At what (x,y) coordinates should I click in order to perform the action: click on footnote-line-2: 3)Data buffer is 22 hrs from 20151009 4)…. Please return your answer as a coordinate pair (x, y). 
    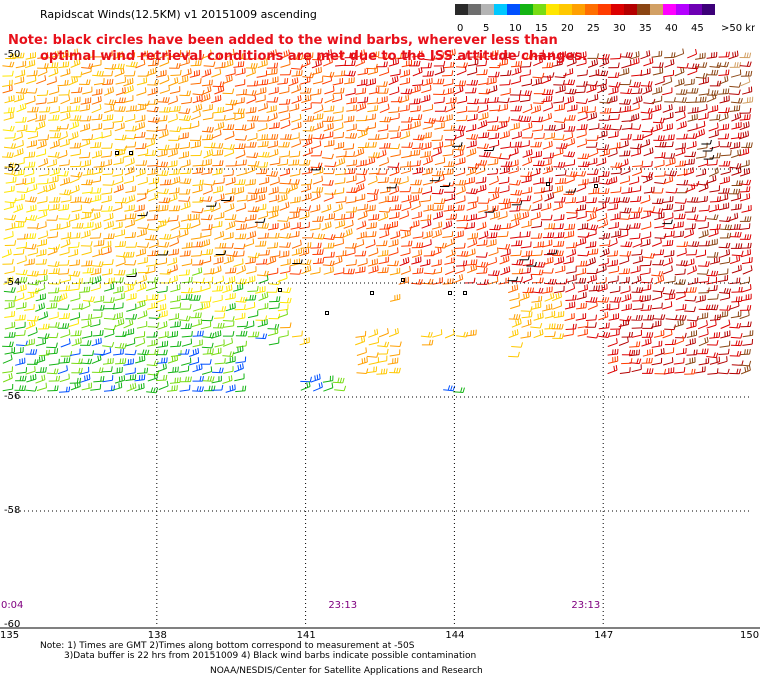
    Looking at the image, I should click on (270, 656).